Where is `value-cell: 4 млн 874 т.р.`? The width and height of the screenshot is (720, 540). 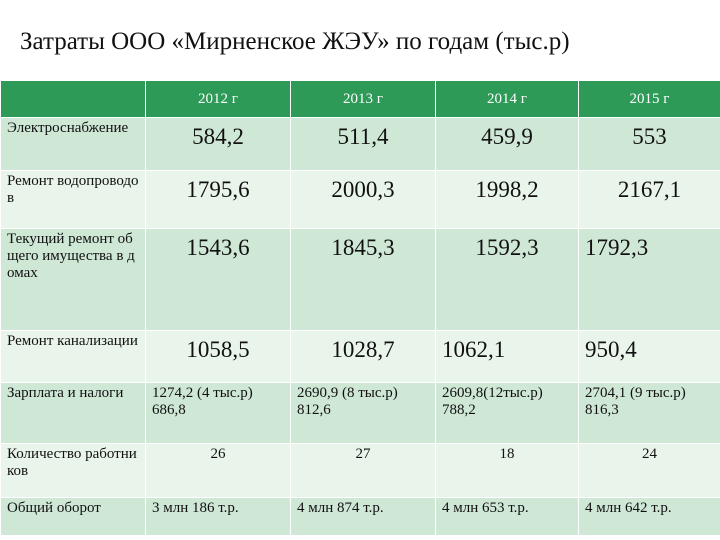
value-cell: 4 млн 874 т.р. is located at coordinates (363, 516).